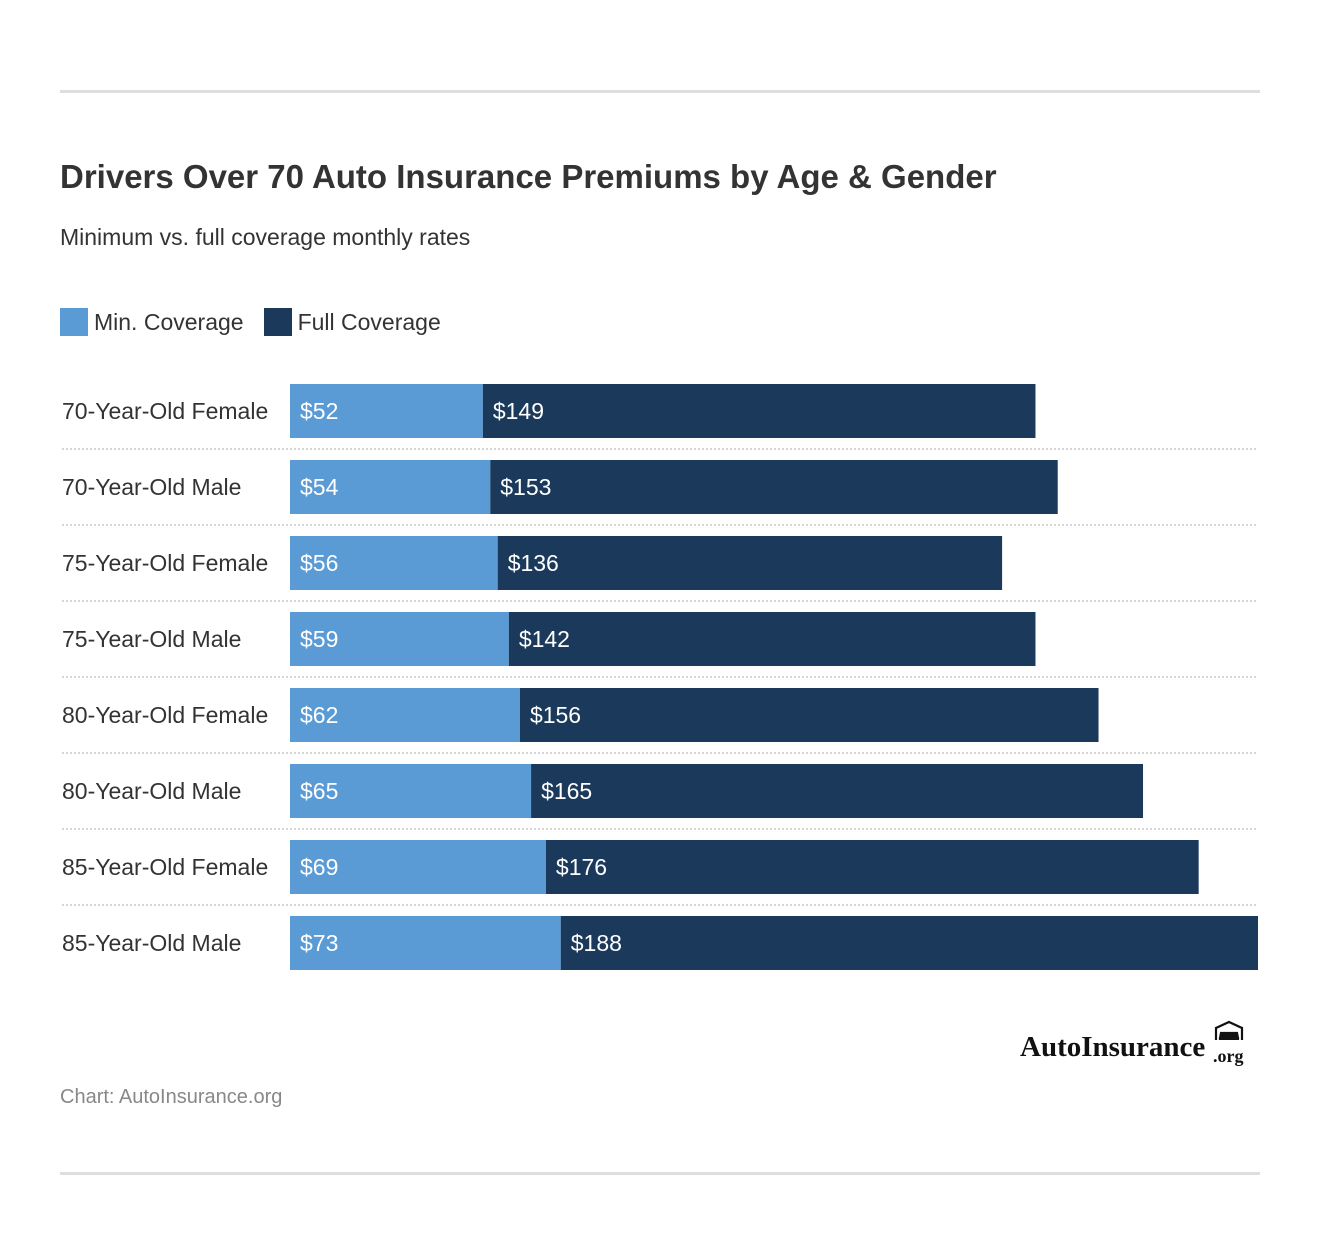  I want to click on data-label-min-coverage-85-year-old-female: $69, so click(319, 867).